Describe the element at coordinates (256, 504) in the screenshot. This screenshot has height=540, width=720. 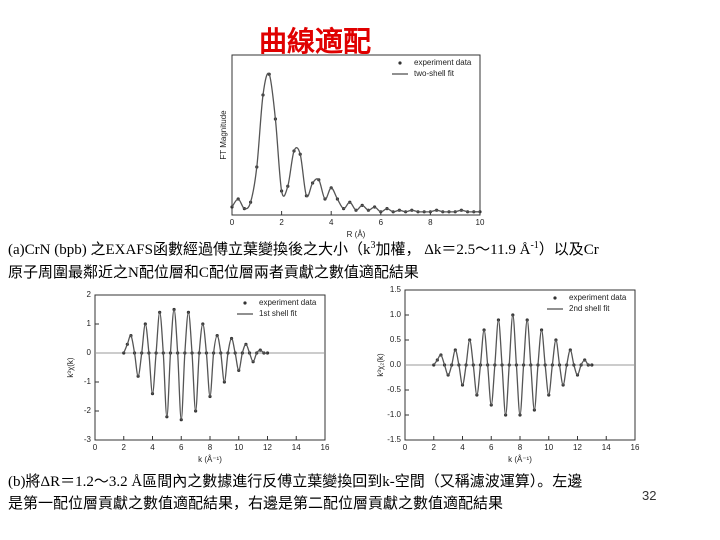
I see `caption-b-line2: 是第一配位層貢獻之數值適配結果，右邊是第二配位層貢獻之數值適配結果` at that location.